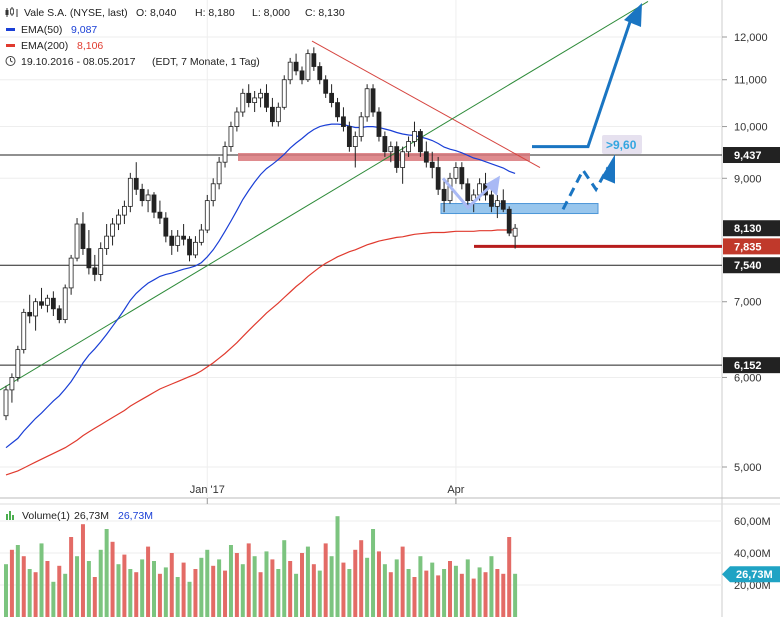 This screenshot has width=780, height=617. What do you see at coordinates (519, 209) in the screenshot?
I see `support-zone` at bounding box center [519, 209].